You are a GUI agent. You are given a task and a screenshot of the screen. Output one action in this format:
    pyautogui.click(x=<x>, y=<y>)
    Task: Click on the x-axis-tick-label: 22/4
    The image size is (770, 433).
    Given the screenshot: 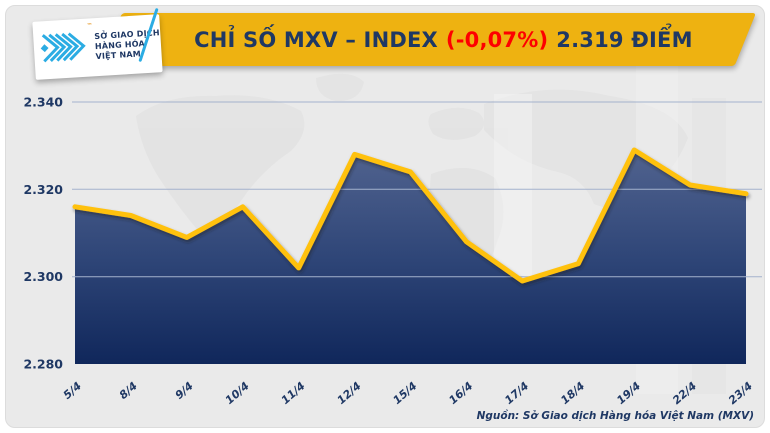 What is the action you would take?
    pyautogui.click(x=684, y=393)
    